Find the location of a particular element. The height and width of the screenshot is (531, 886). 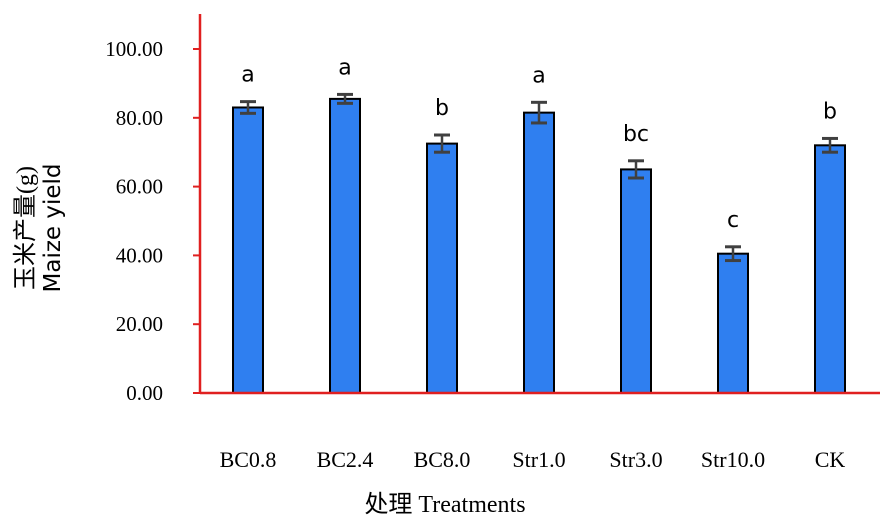

y-tick-label: 80.00 is located at coordinates (139, 118).